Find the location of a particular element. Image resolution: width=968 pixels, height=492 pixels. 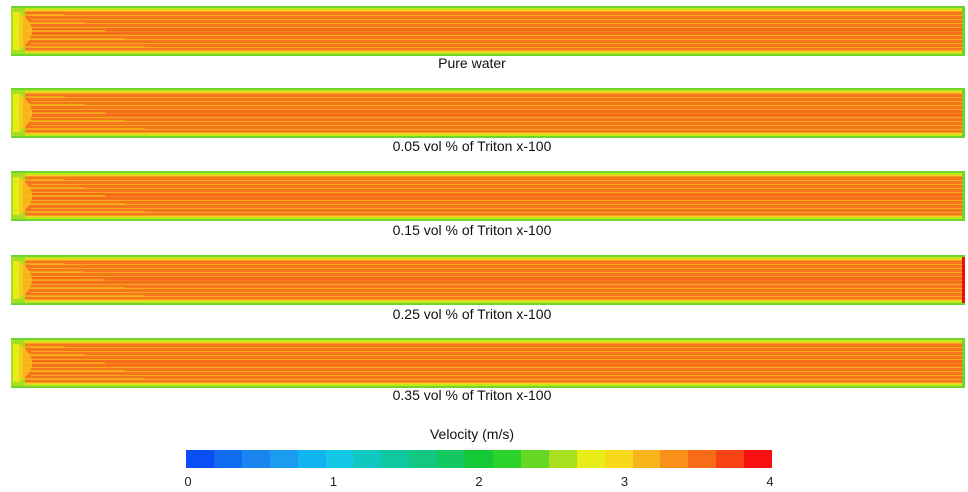

colorbar-tick-label: 2 is located at coordinates (479, 481).